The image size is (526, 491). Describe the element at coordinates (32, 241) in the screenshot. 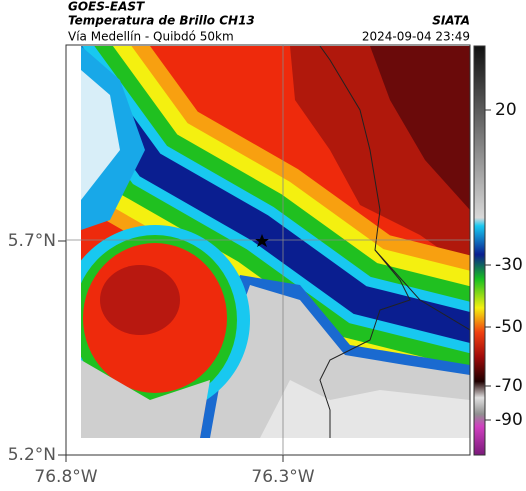

I see `lat-label: 5.7°N` at that location.